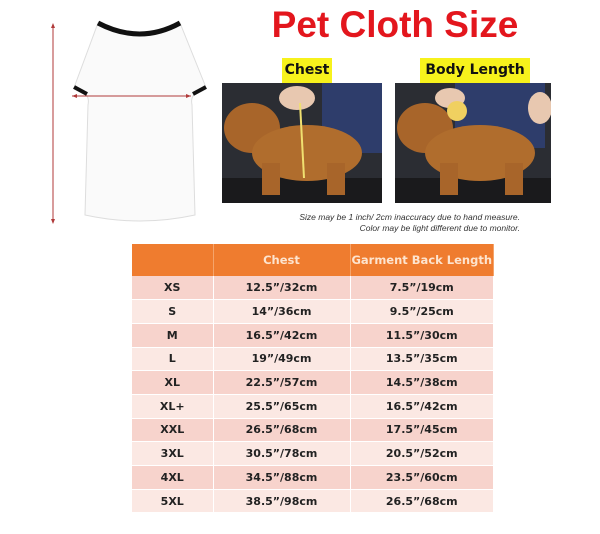 Image resolution: width=600 pixels, height=534 pixels. I want to click on cell-back-length: 7.5”/19cm, so click(422, 288).